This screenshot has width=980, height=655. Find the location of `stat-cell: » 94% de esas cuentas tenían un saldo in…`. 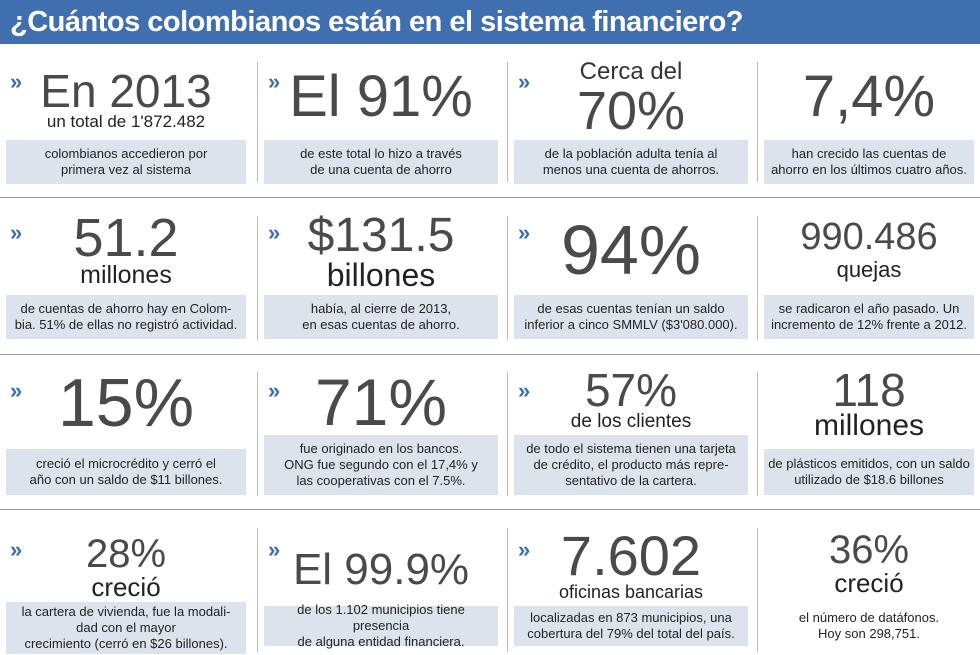

stat-cell: » 94% de esas cuentas tenían un saldo in… is located at coordinates (631, 276).